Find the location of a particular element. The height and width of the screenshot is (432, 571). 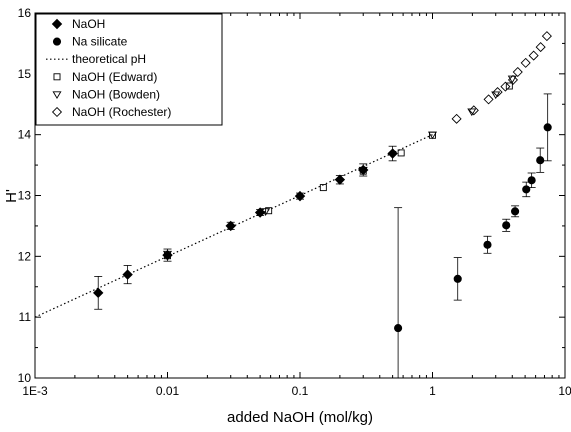

y-axis-label: H' is located at coordinates (11, 196).